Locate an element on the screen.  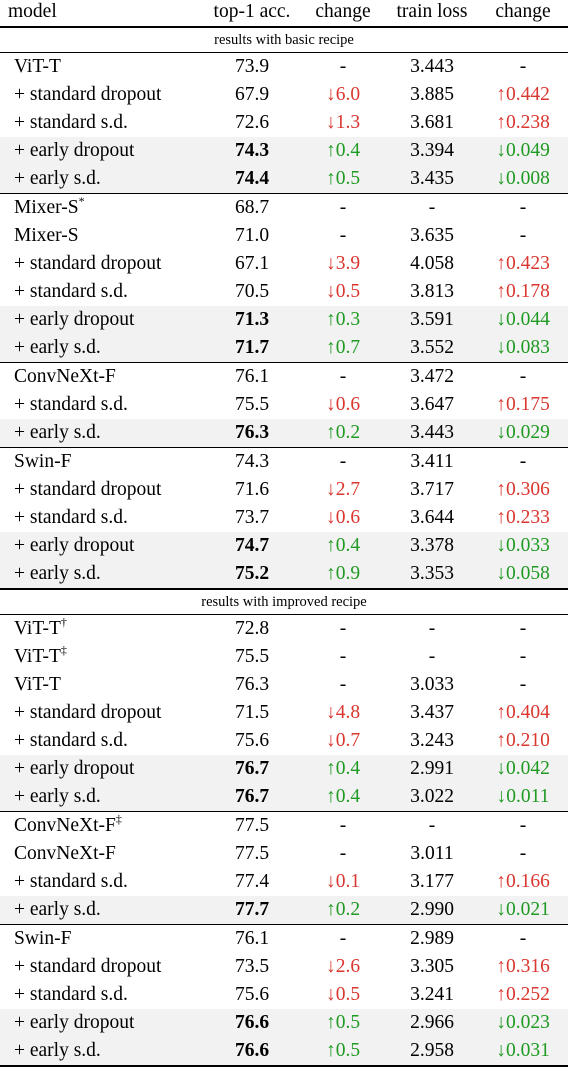
table-row: + early dropout 74.7 ↑0.4 3.378 ↓0.033 is located at coordinates (284, 546).